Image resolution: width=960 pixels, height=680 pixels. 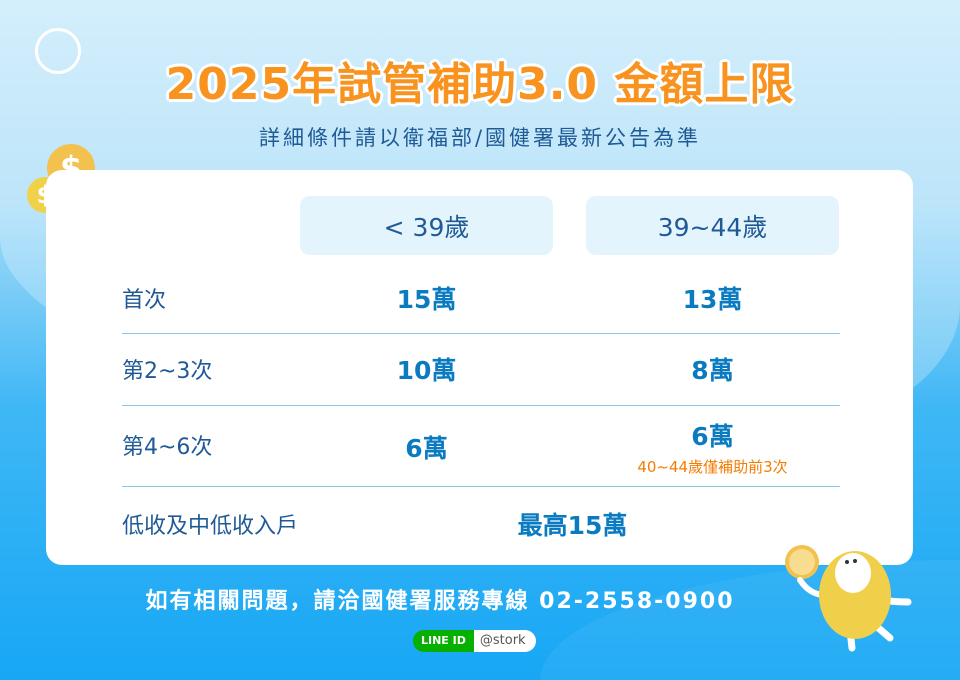 What do you see at coordinates (426, 299) in the screenshot?
I see `table-cell: 15萬` at bounding box center [426, 299].